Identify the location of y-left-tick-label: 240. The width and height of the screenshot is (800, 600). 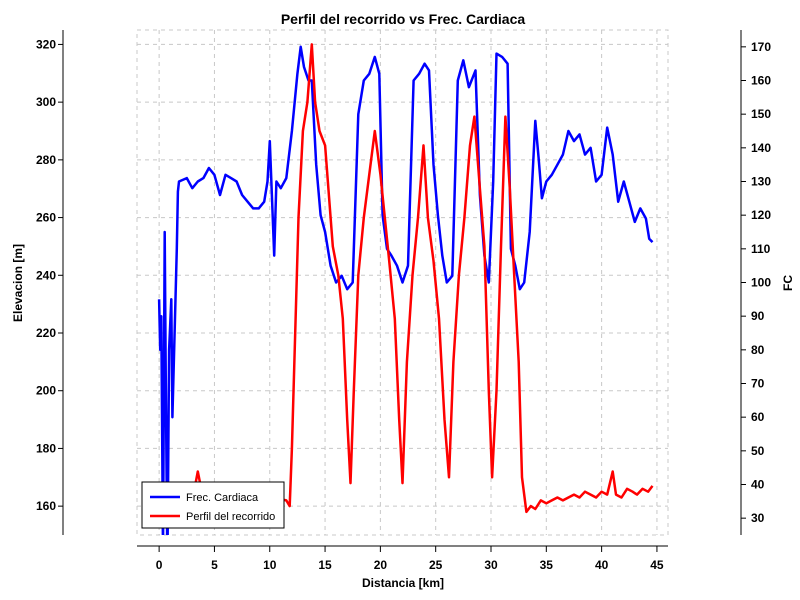
(46, 275).